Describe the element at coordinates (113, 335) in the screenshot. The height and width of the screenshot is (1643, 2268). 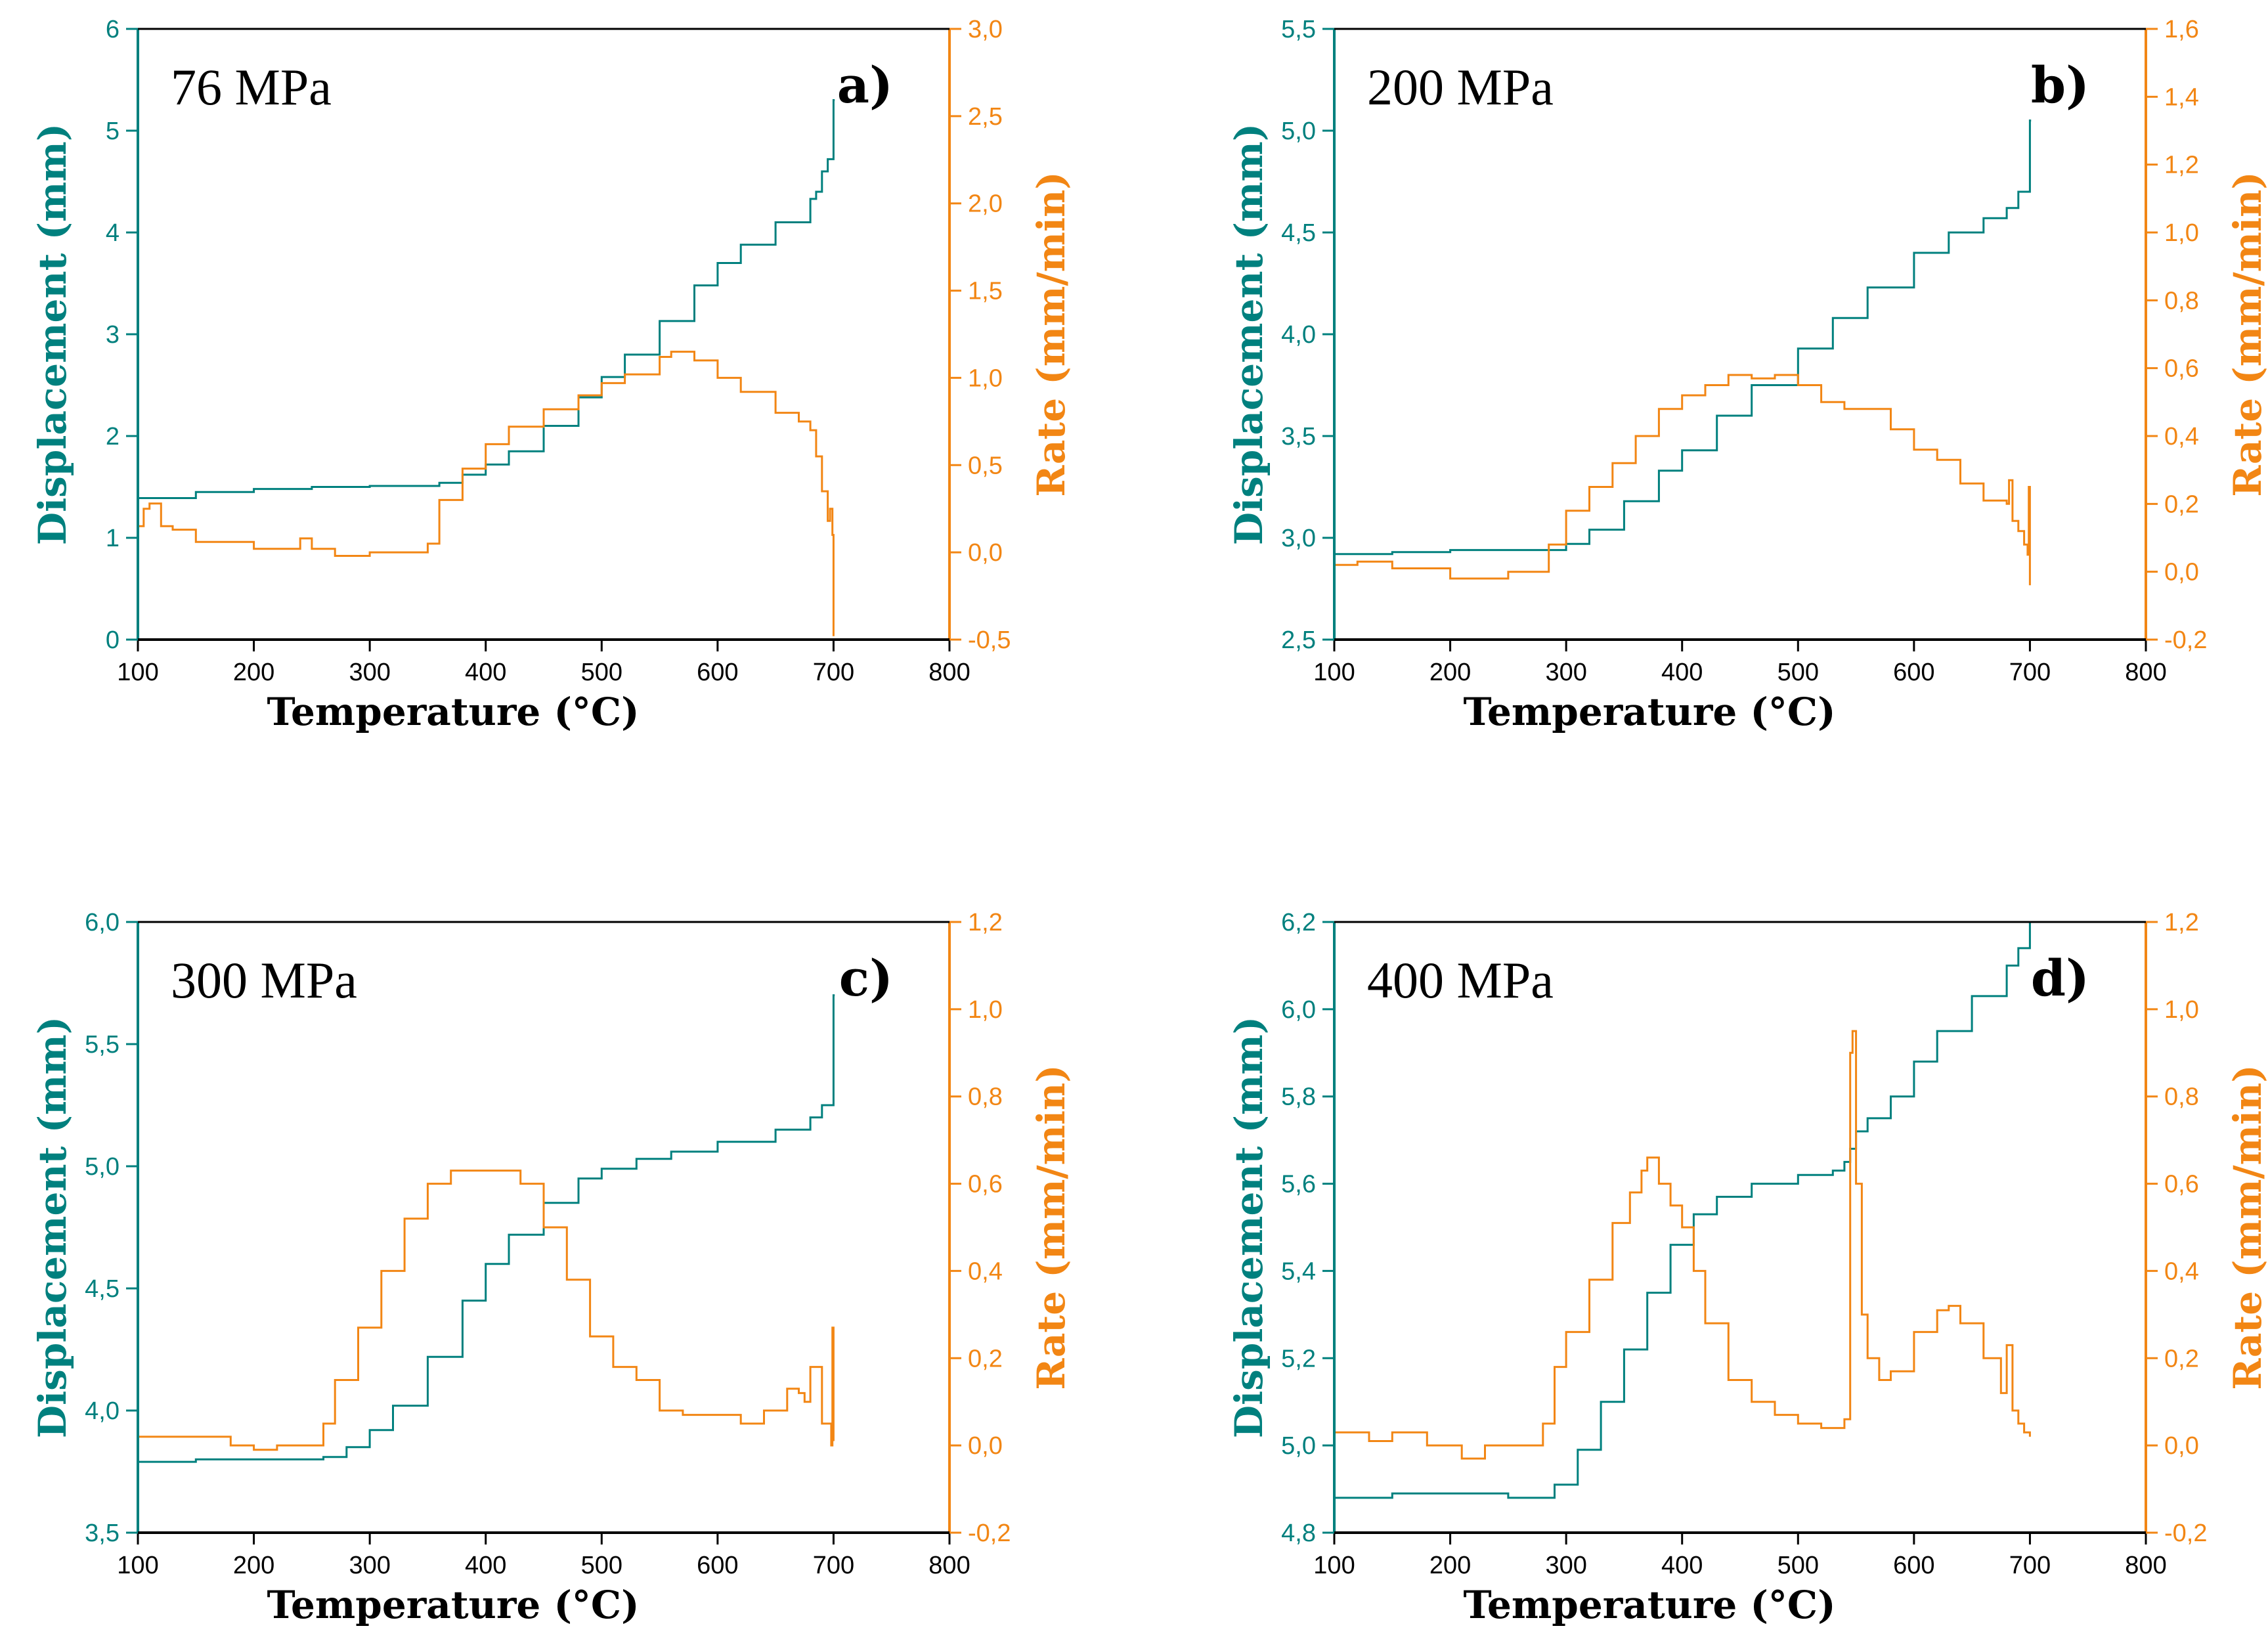
I see `left-tick-label: 3` at that location.